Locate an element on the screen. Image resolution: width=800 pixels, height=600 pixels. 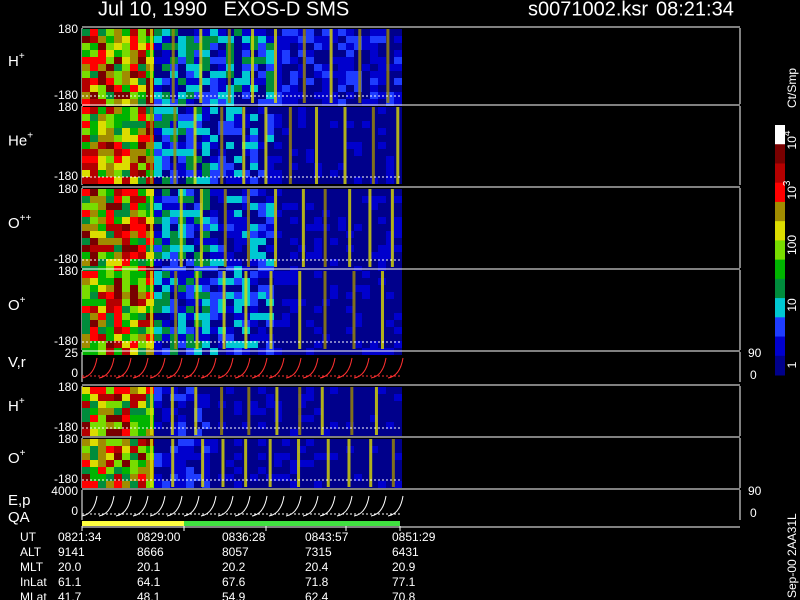
table-value: 7315 is located at coordinates (318, 552).